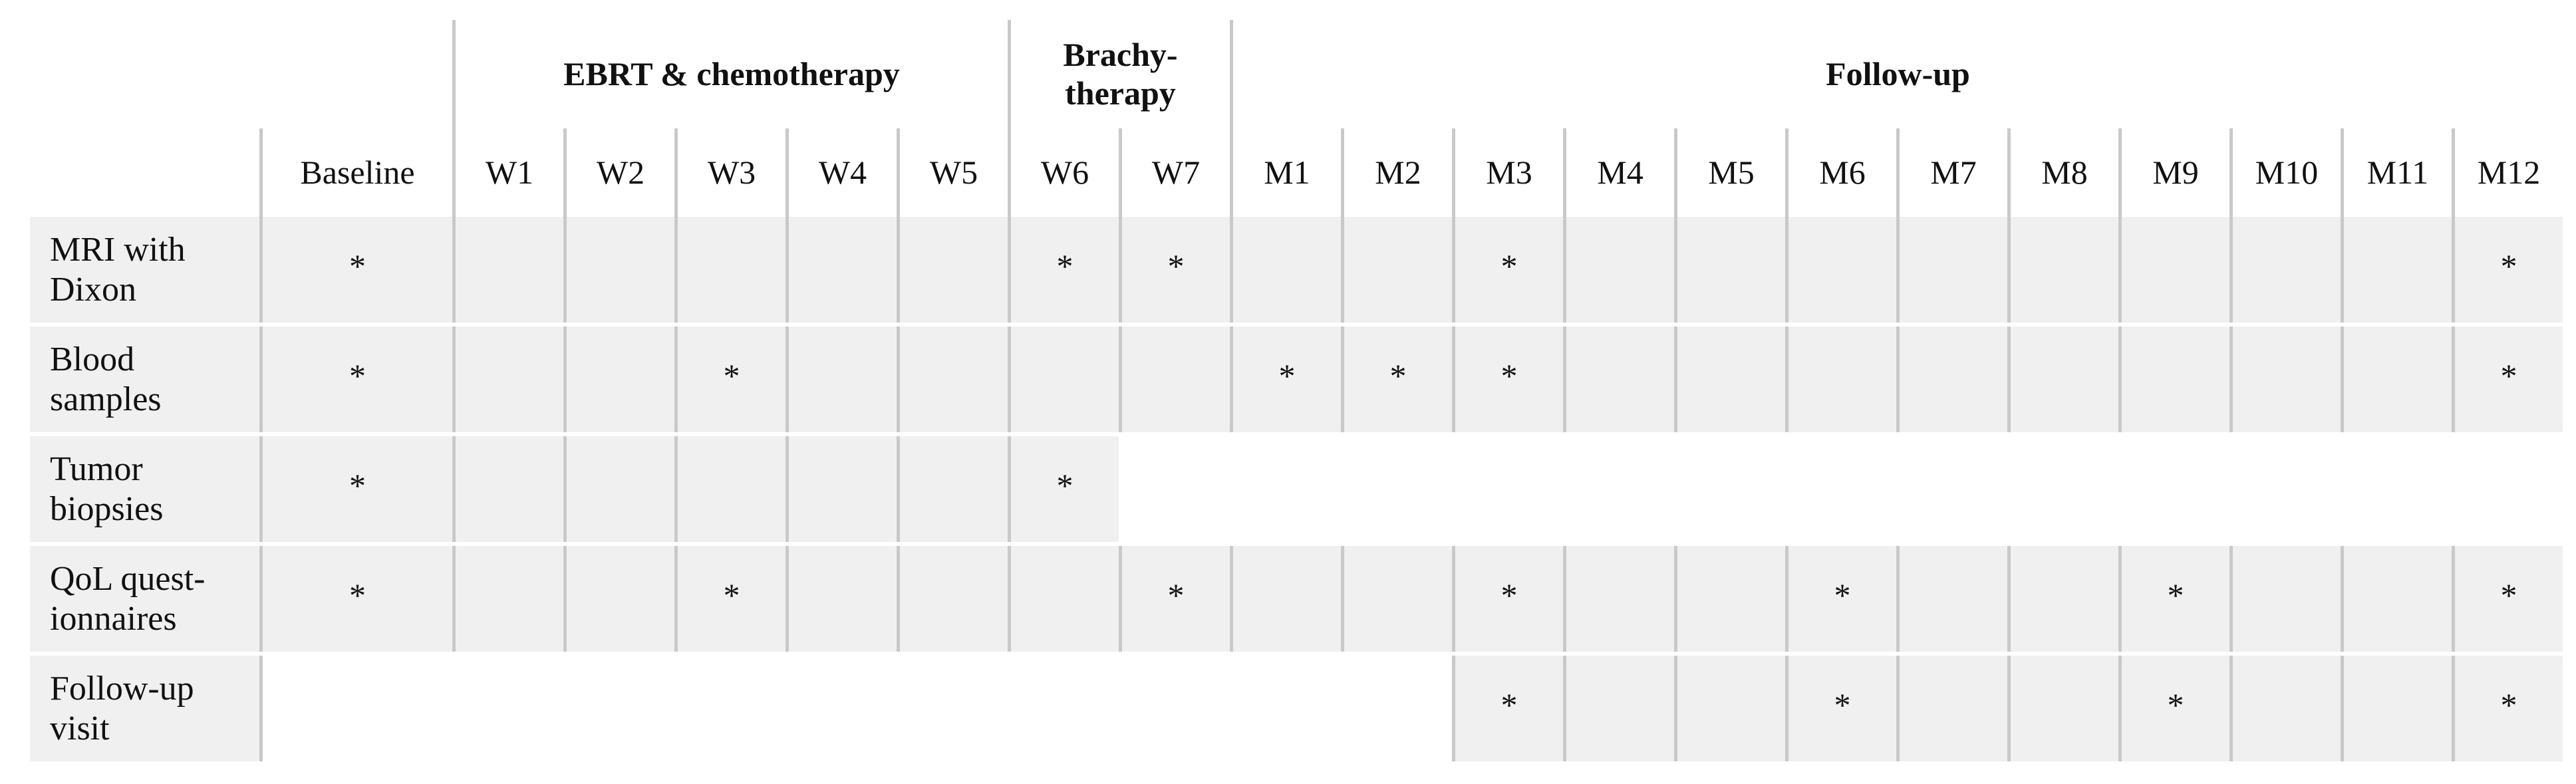 The image size is (2576, 784). Describe the element at coordinates (730, 74) in the screenshot. I see `group-header: EBRT & chemotherapy` at that location.